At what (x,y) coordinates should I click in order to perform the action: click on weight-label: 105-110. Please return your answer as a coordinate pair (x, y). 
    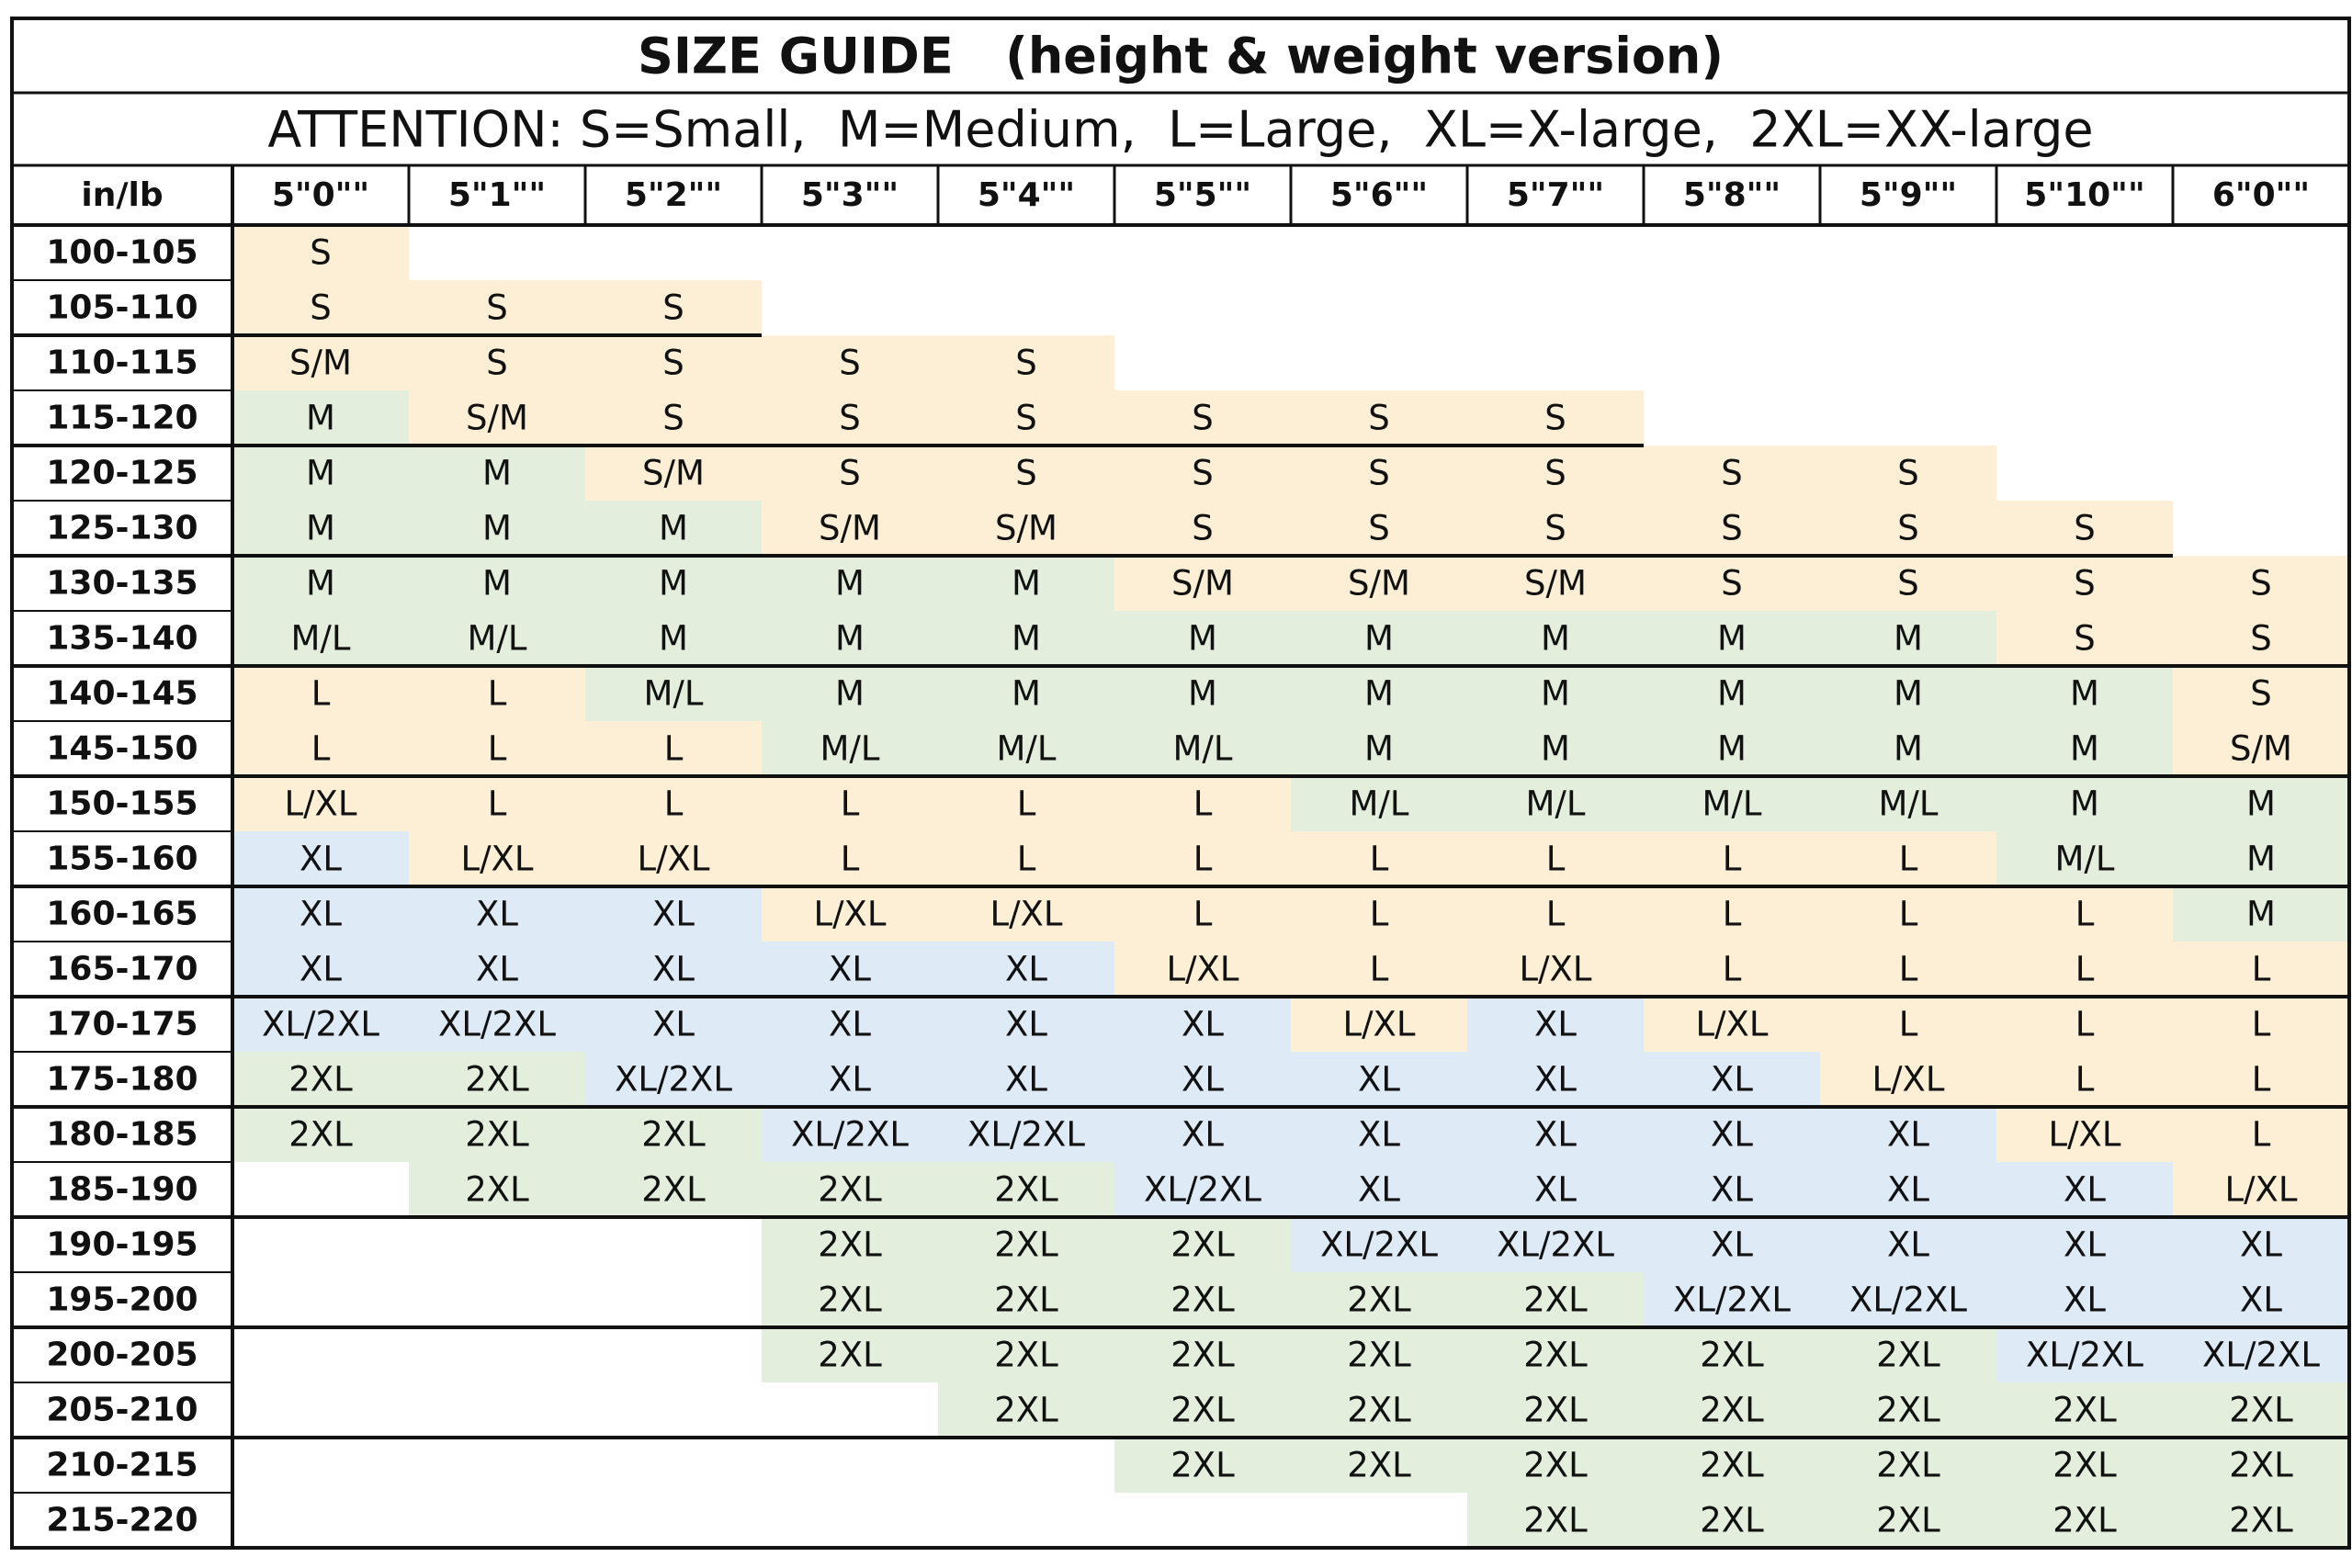
    Looking at the image, I should click on (122, 308).